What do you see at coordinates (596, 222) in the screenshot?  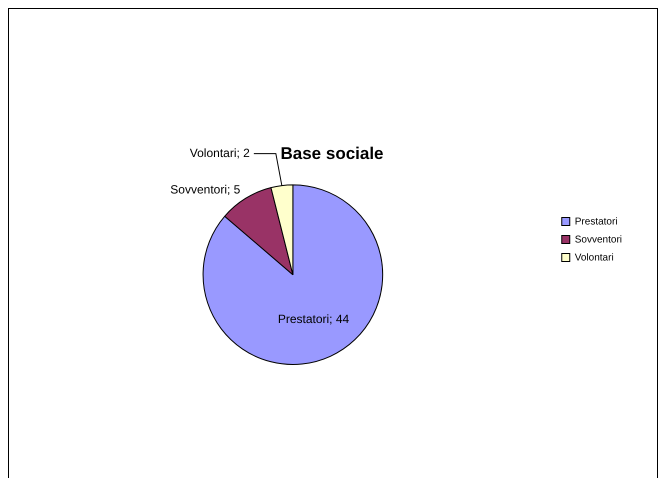 I see `legend-label: Prestatori` at bounding box center [596, 222].